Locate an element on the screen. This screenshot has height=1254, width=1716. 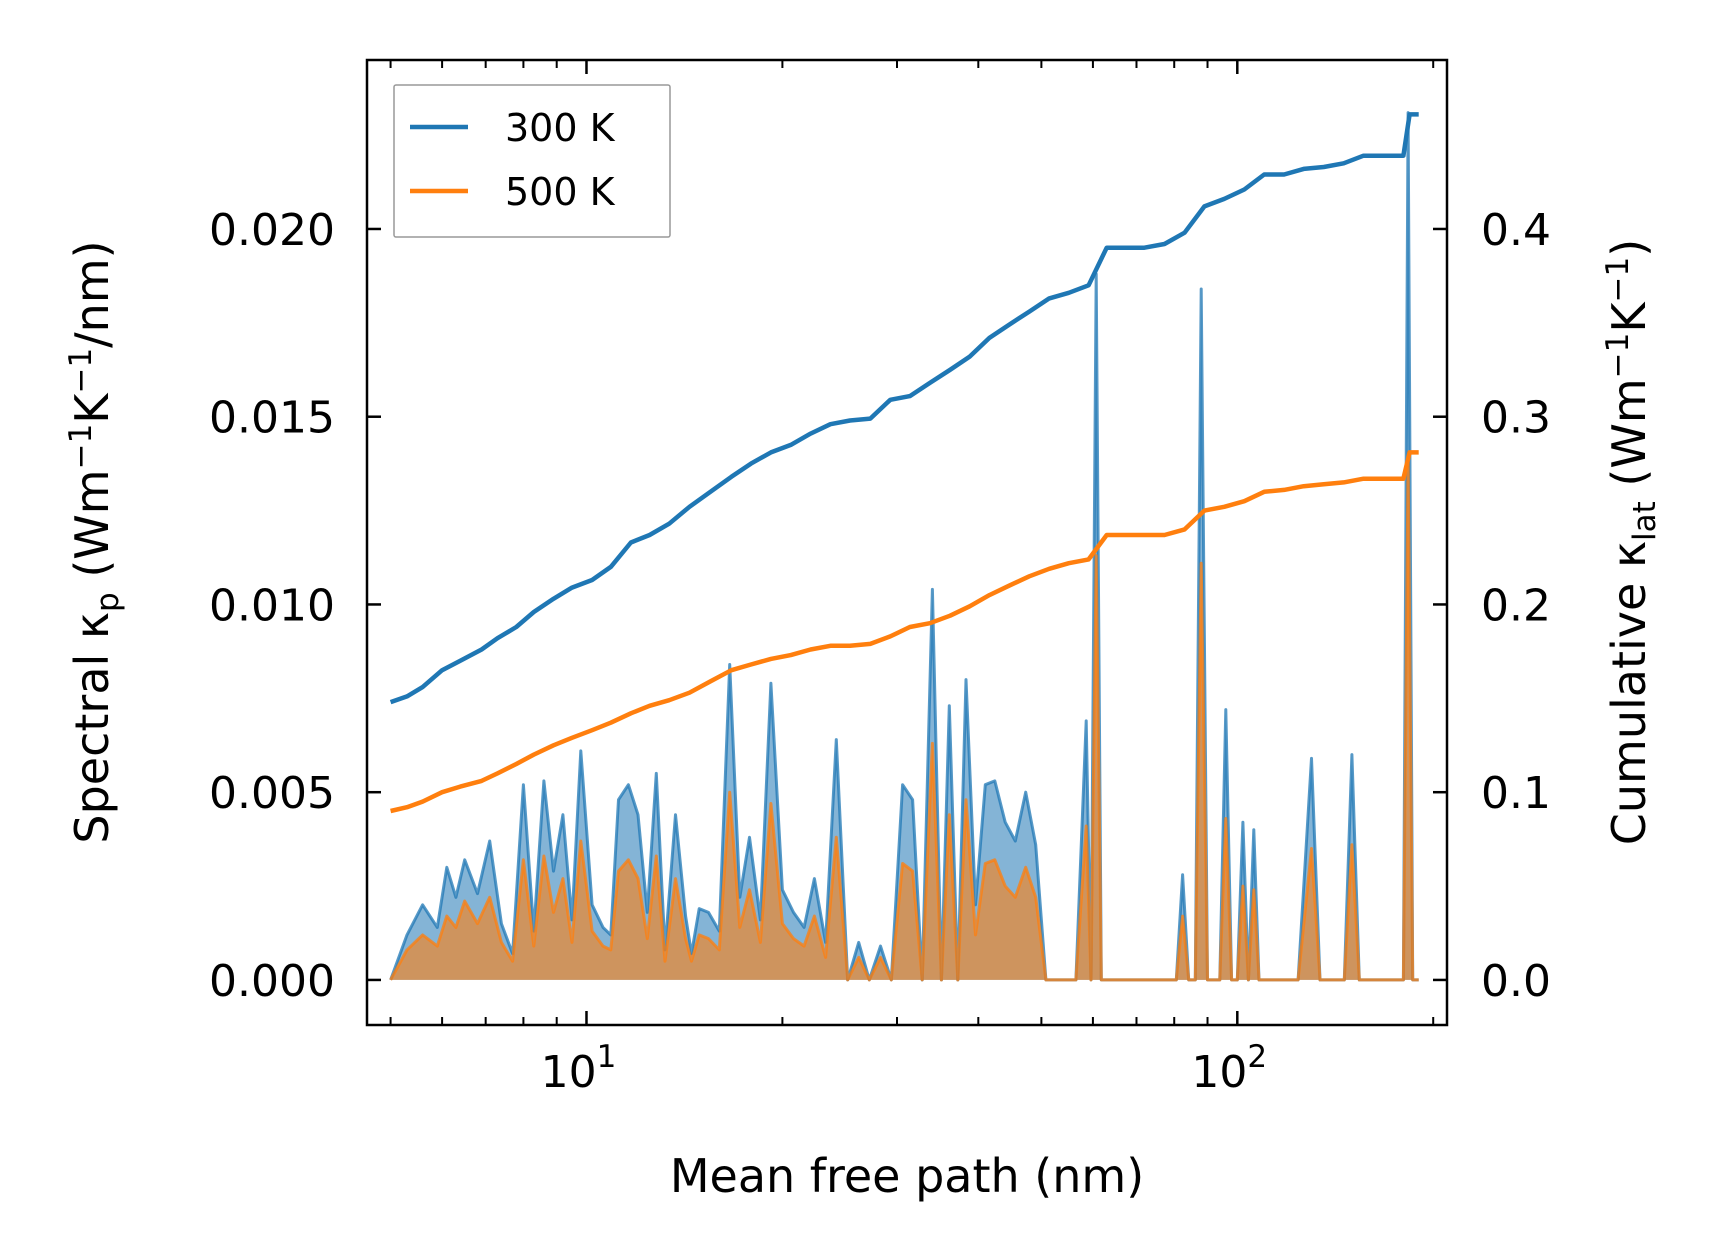
y-left-unit-k: K is located at coordinates (92, 408).